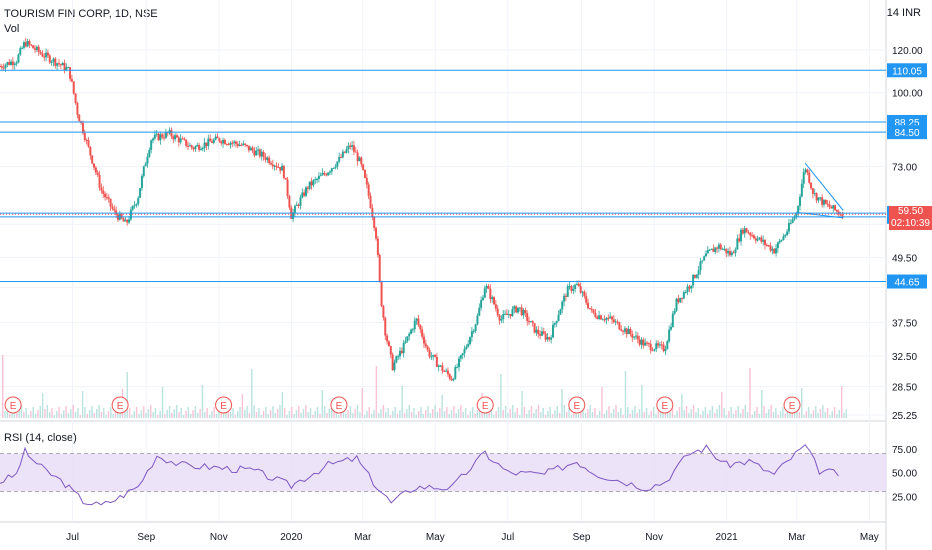 This screenshot has width=932, height=550. I want to click on currency-label: 14 INR, so click(903, 13).